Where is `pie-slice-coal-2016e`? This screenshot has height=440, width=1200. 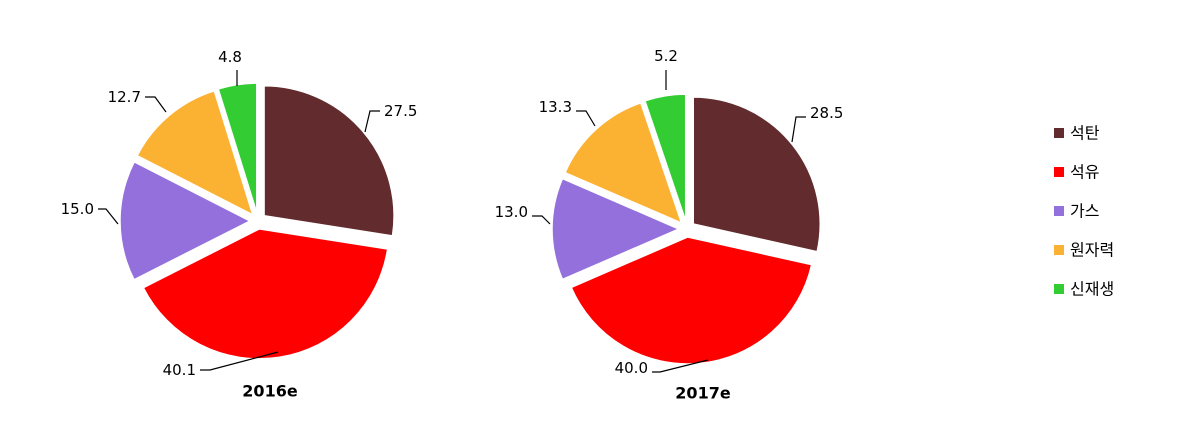
pie-slice-coal-2016e is located at coordinates (329, 161).